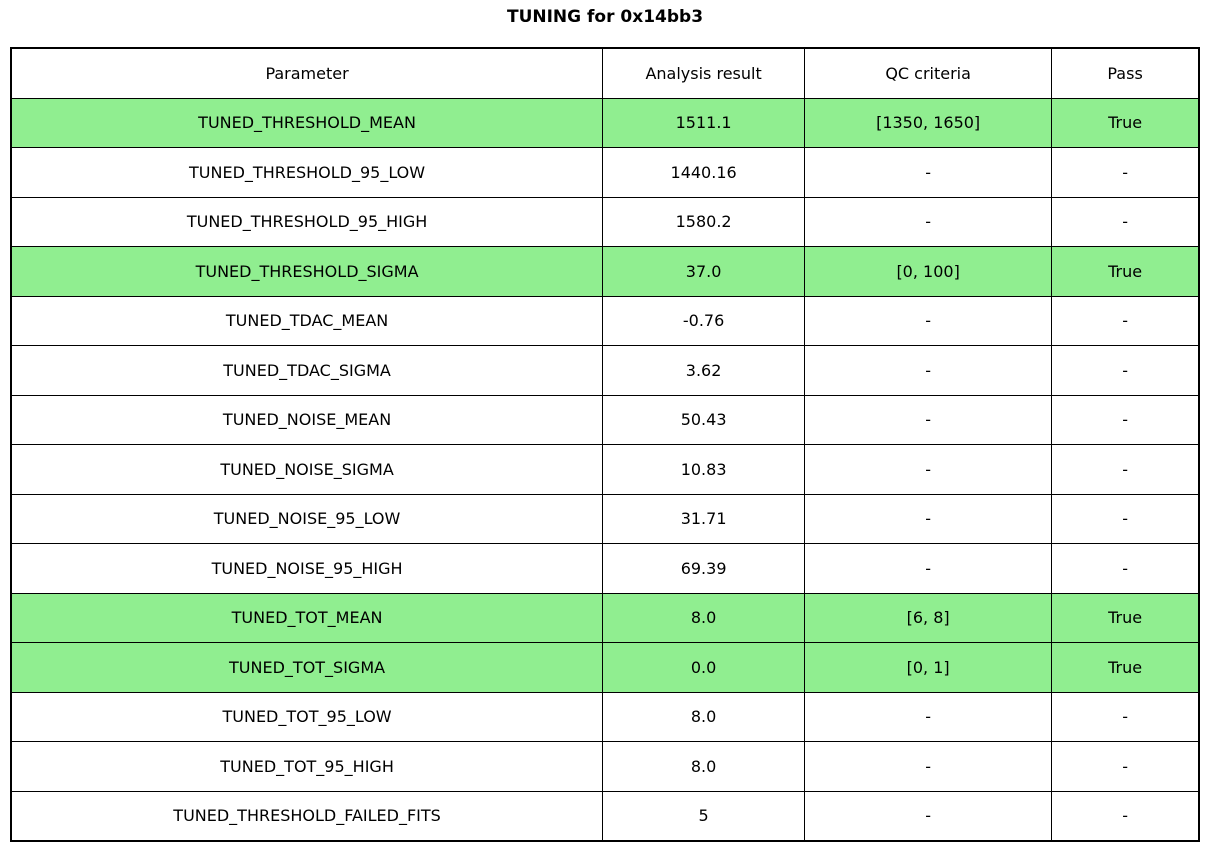  Describe the element at coordinates (307, 419) in the screenshot. I see `cell-parameter: TUNED_NOISE_MEAN` at that location.